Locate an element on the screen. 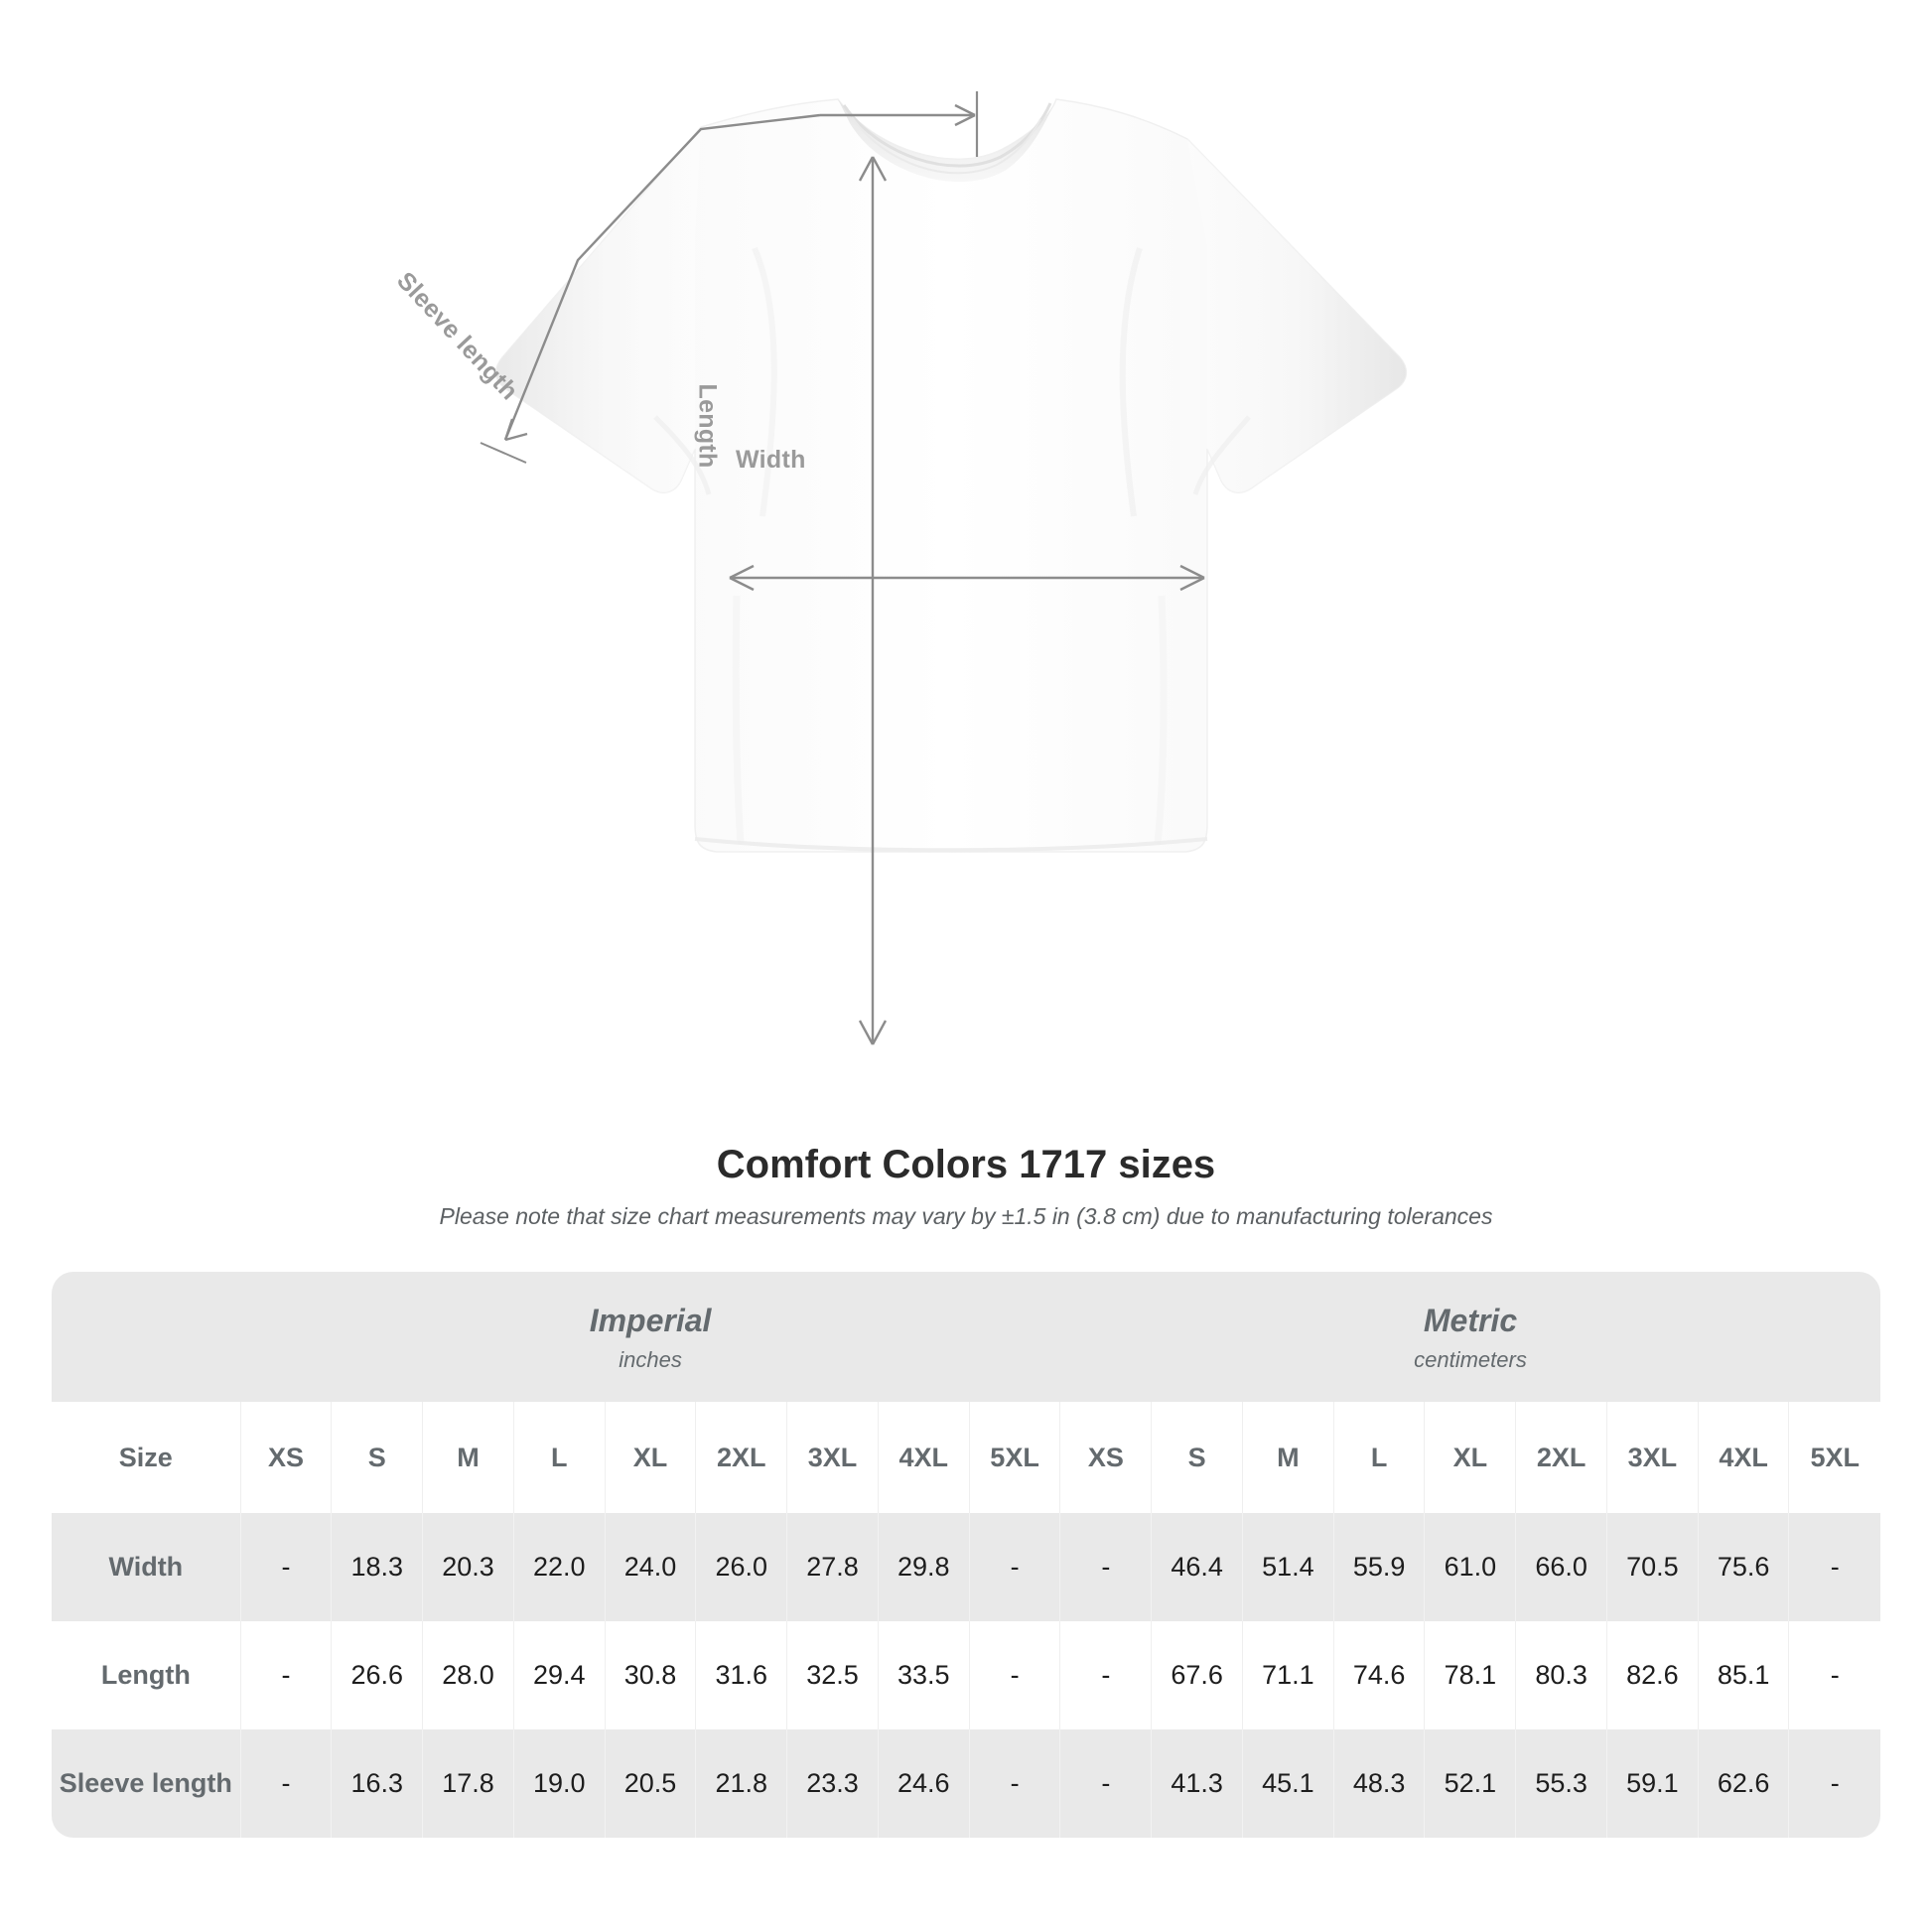 Image resolution: width=1932 pixels, height=1932 pixels. unit-sub-imperial: inches is located at coordinates (650, 1359).